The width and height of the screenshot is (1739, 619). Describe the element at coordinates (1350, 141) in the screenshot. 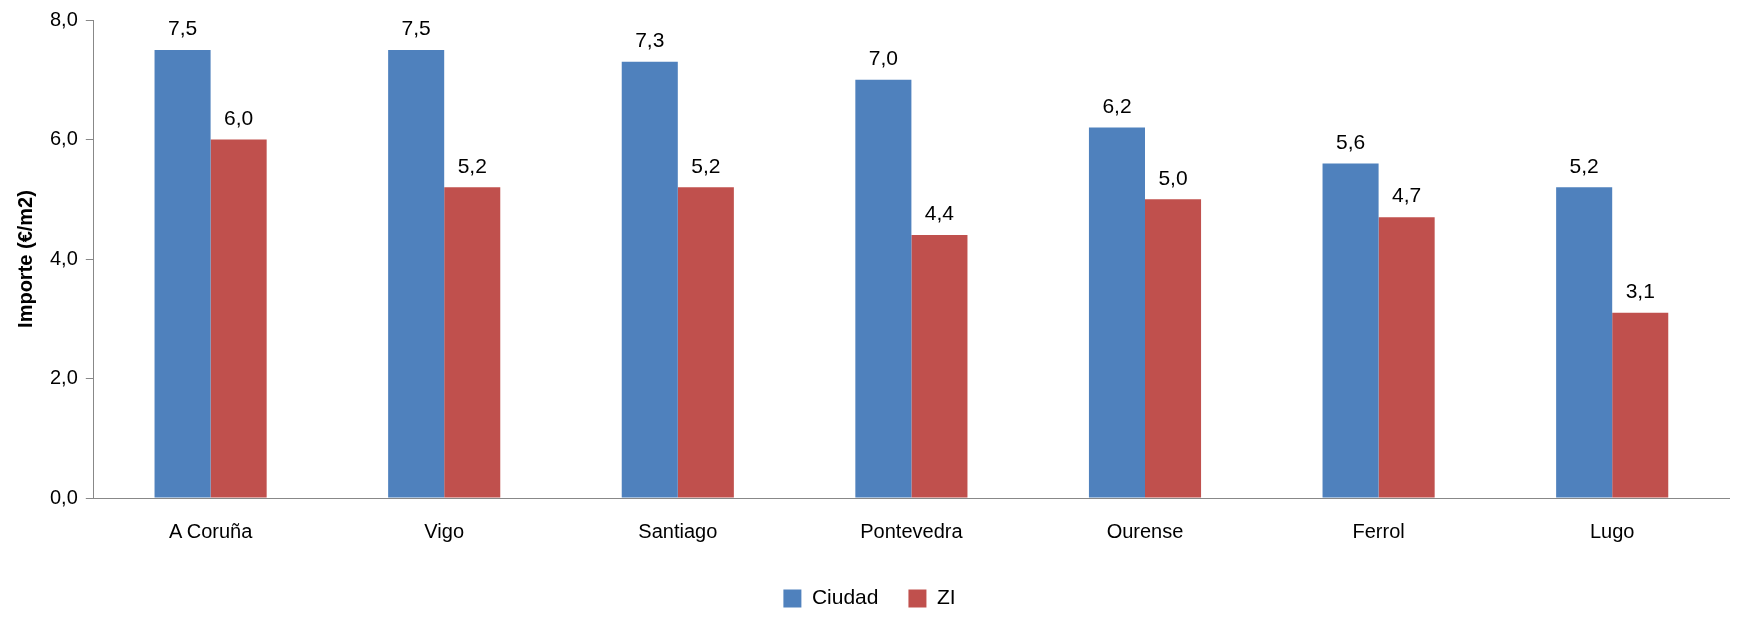

I see `data-label: 5,6` at that location.